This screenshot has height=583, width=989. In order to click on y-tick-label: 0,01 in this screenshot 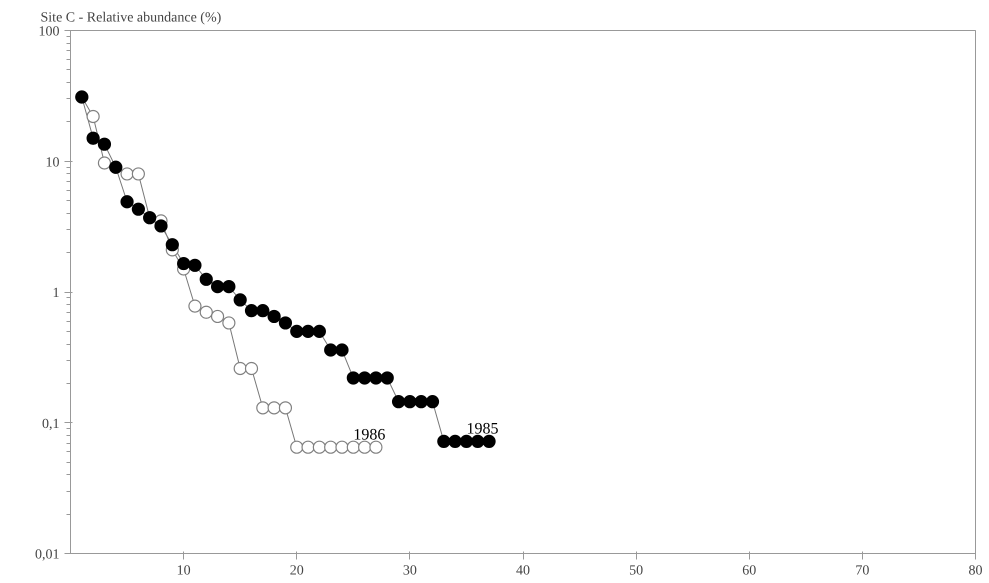, I will do `click(47, 555)`.